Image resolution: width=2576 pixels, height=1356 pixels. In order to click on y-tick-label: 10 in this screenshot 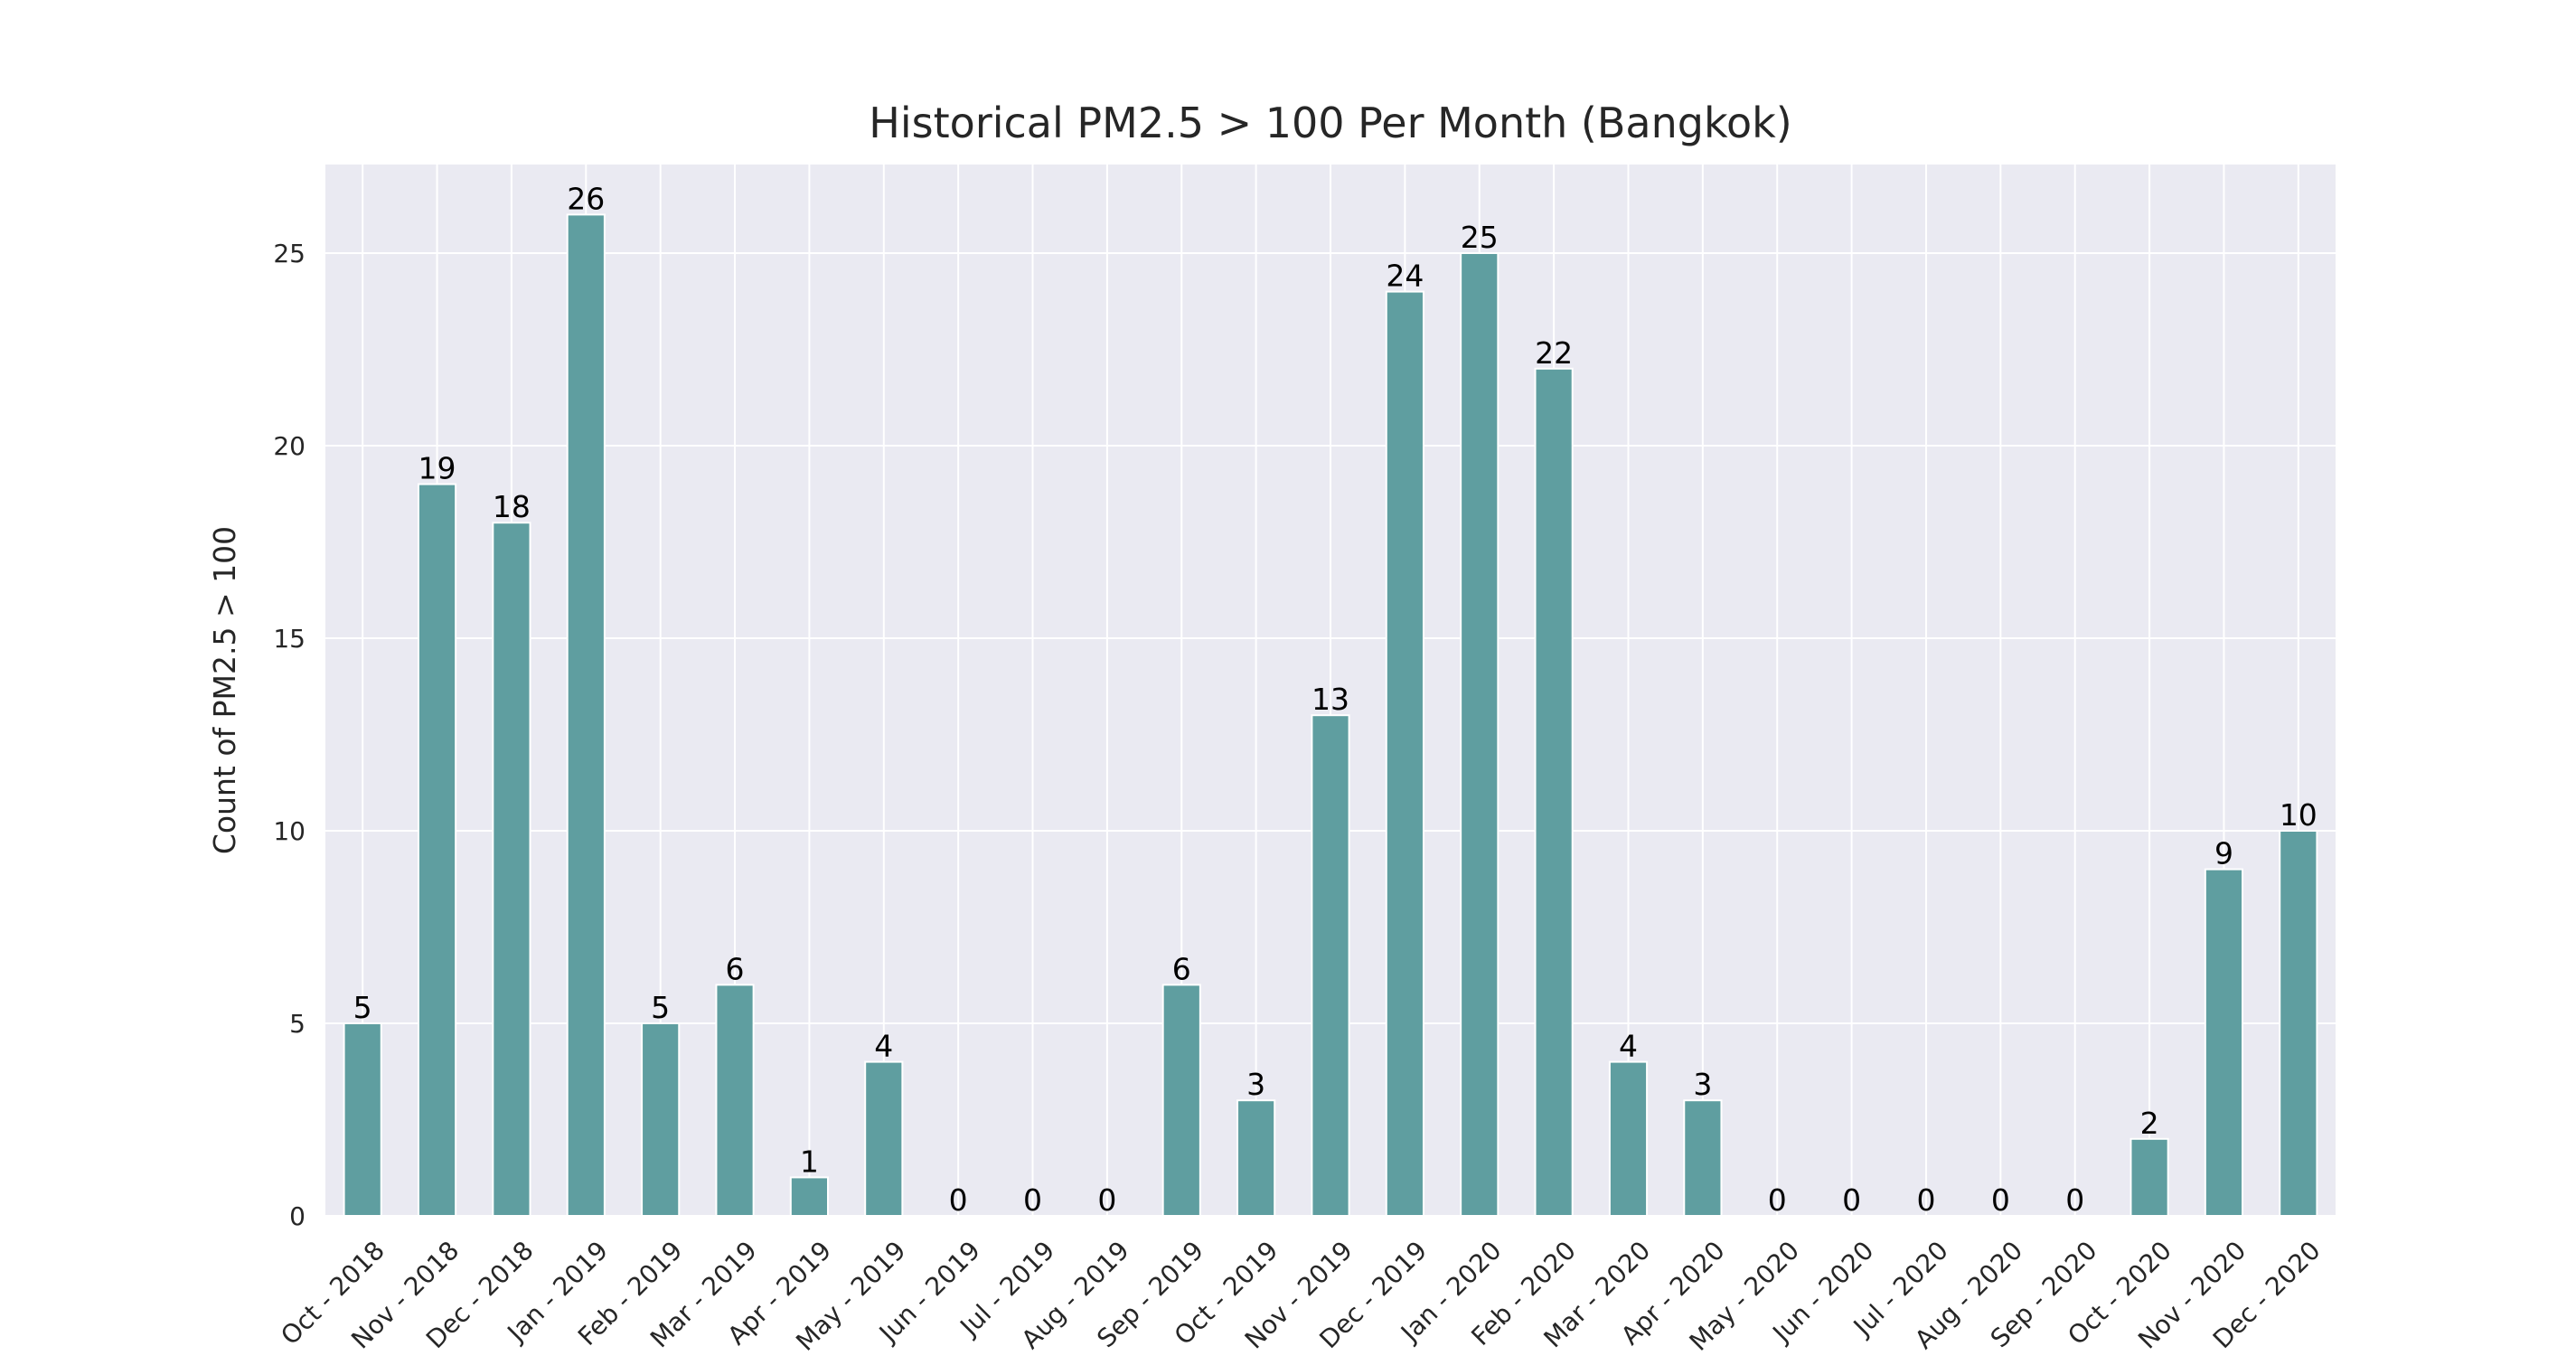, I will do `click(290, 831)`.